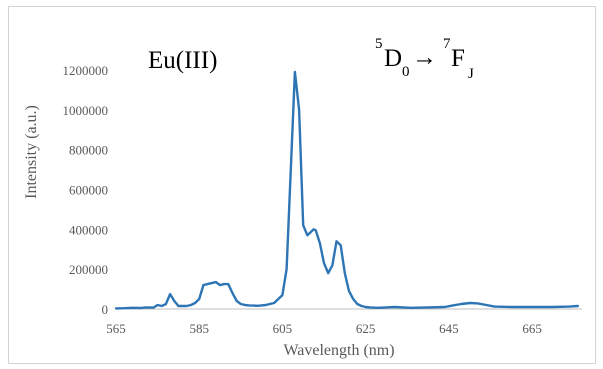 The width and height of the screenshot is (603, 369). What do you see at coordinates (86, 110) in the screenshot?
I see `y-tick-label: 1000000` at bounding box center [86, 110].